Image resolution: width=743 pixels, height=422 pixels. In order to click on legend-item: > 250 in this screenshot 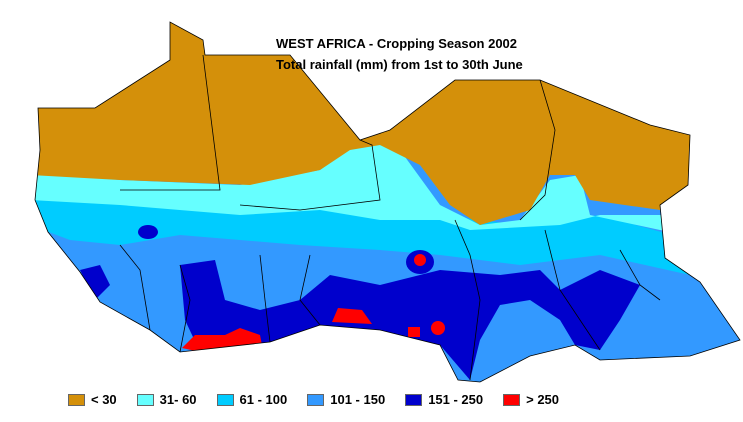, I will do `click(531, 399)`.